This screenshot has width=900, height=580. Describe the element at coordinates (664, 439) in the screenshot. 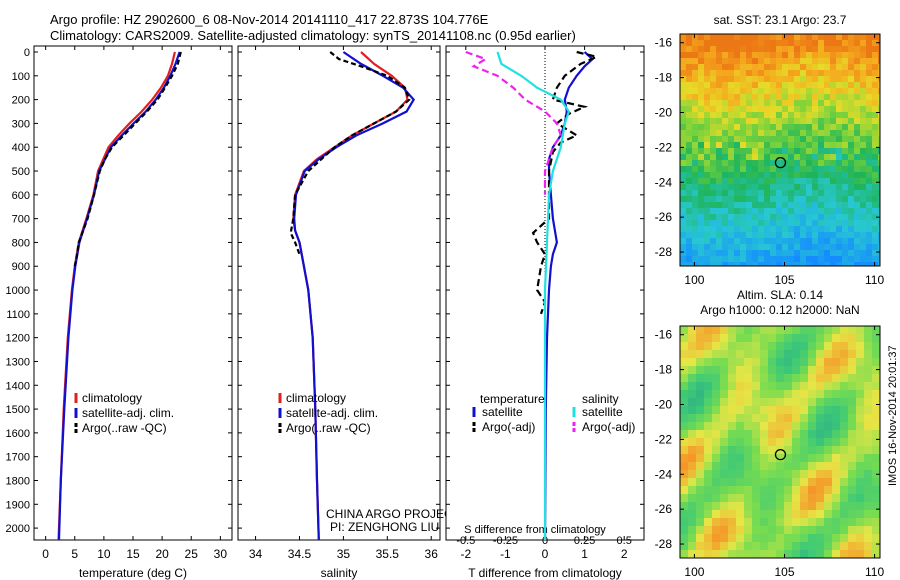

I see `y-tick-label: -22` at that location.